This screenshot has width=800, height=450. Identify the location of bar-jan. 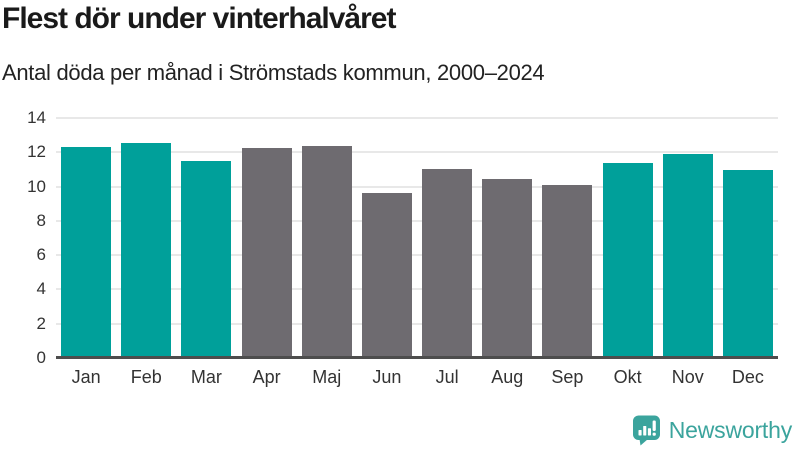
(86, 252).